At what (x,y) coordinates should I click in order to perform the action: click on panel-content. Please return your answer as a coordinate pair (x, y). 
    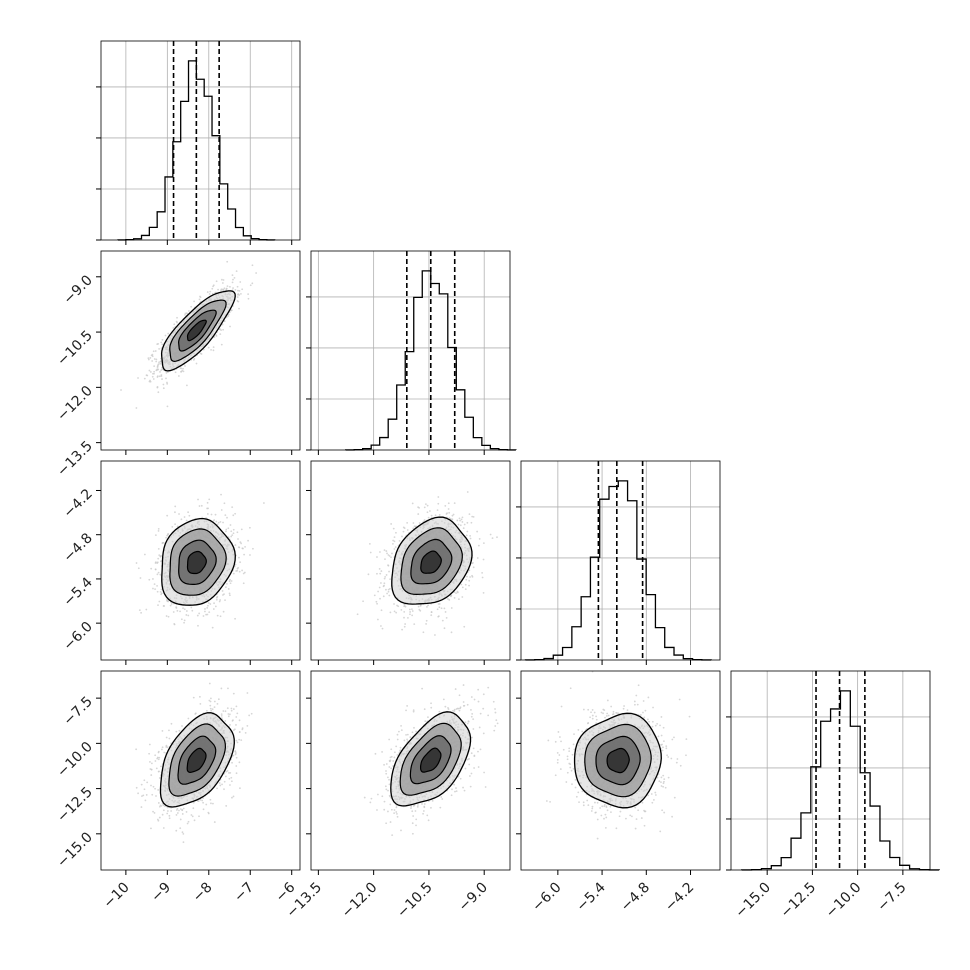
    Looking at the image, I should click on (194, 763).